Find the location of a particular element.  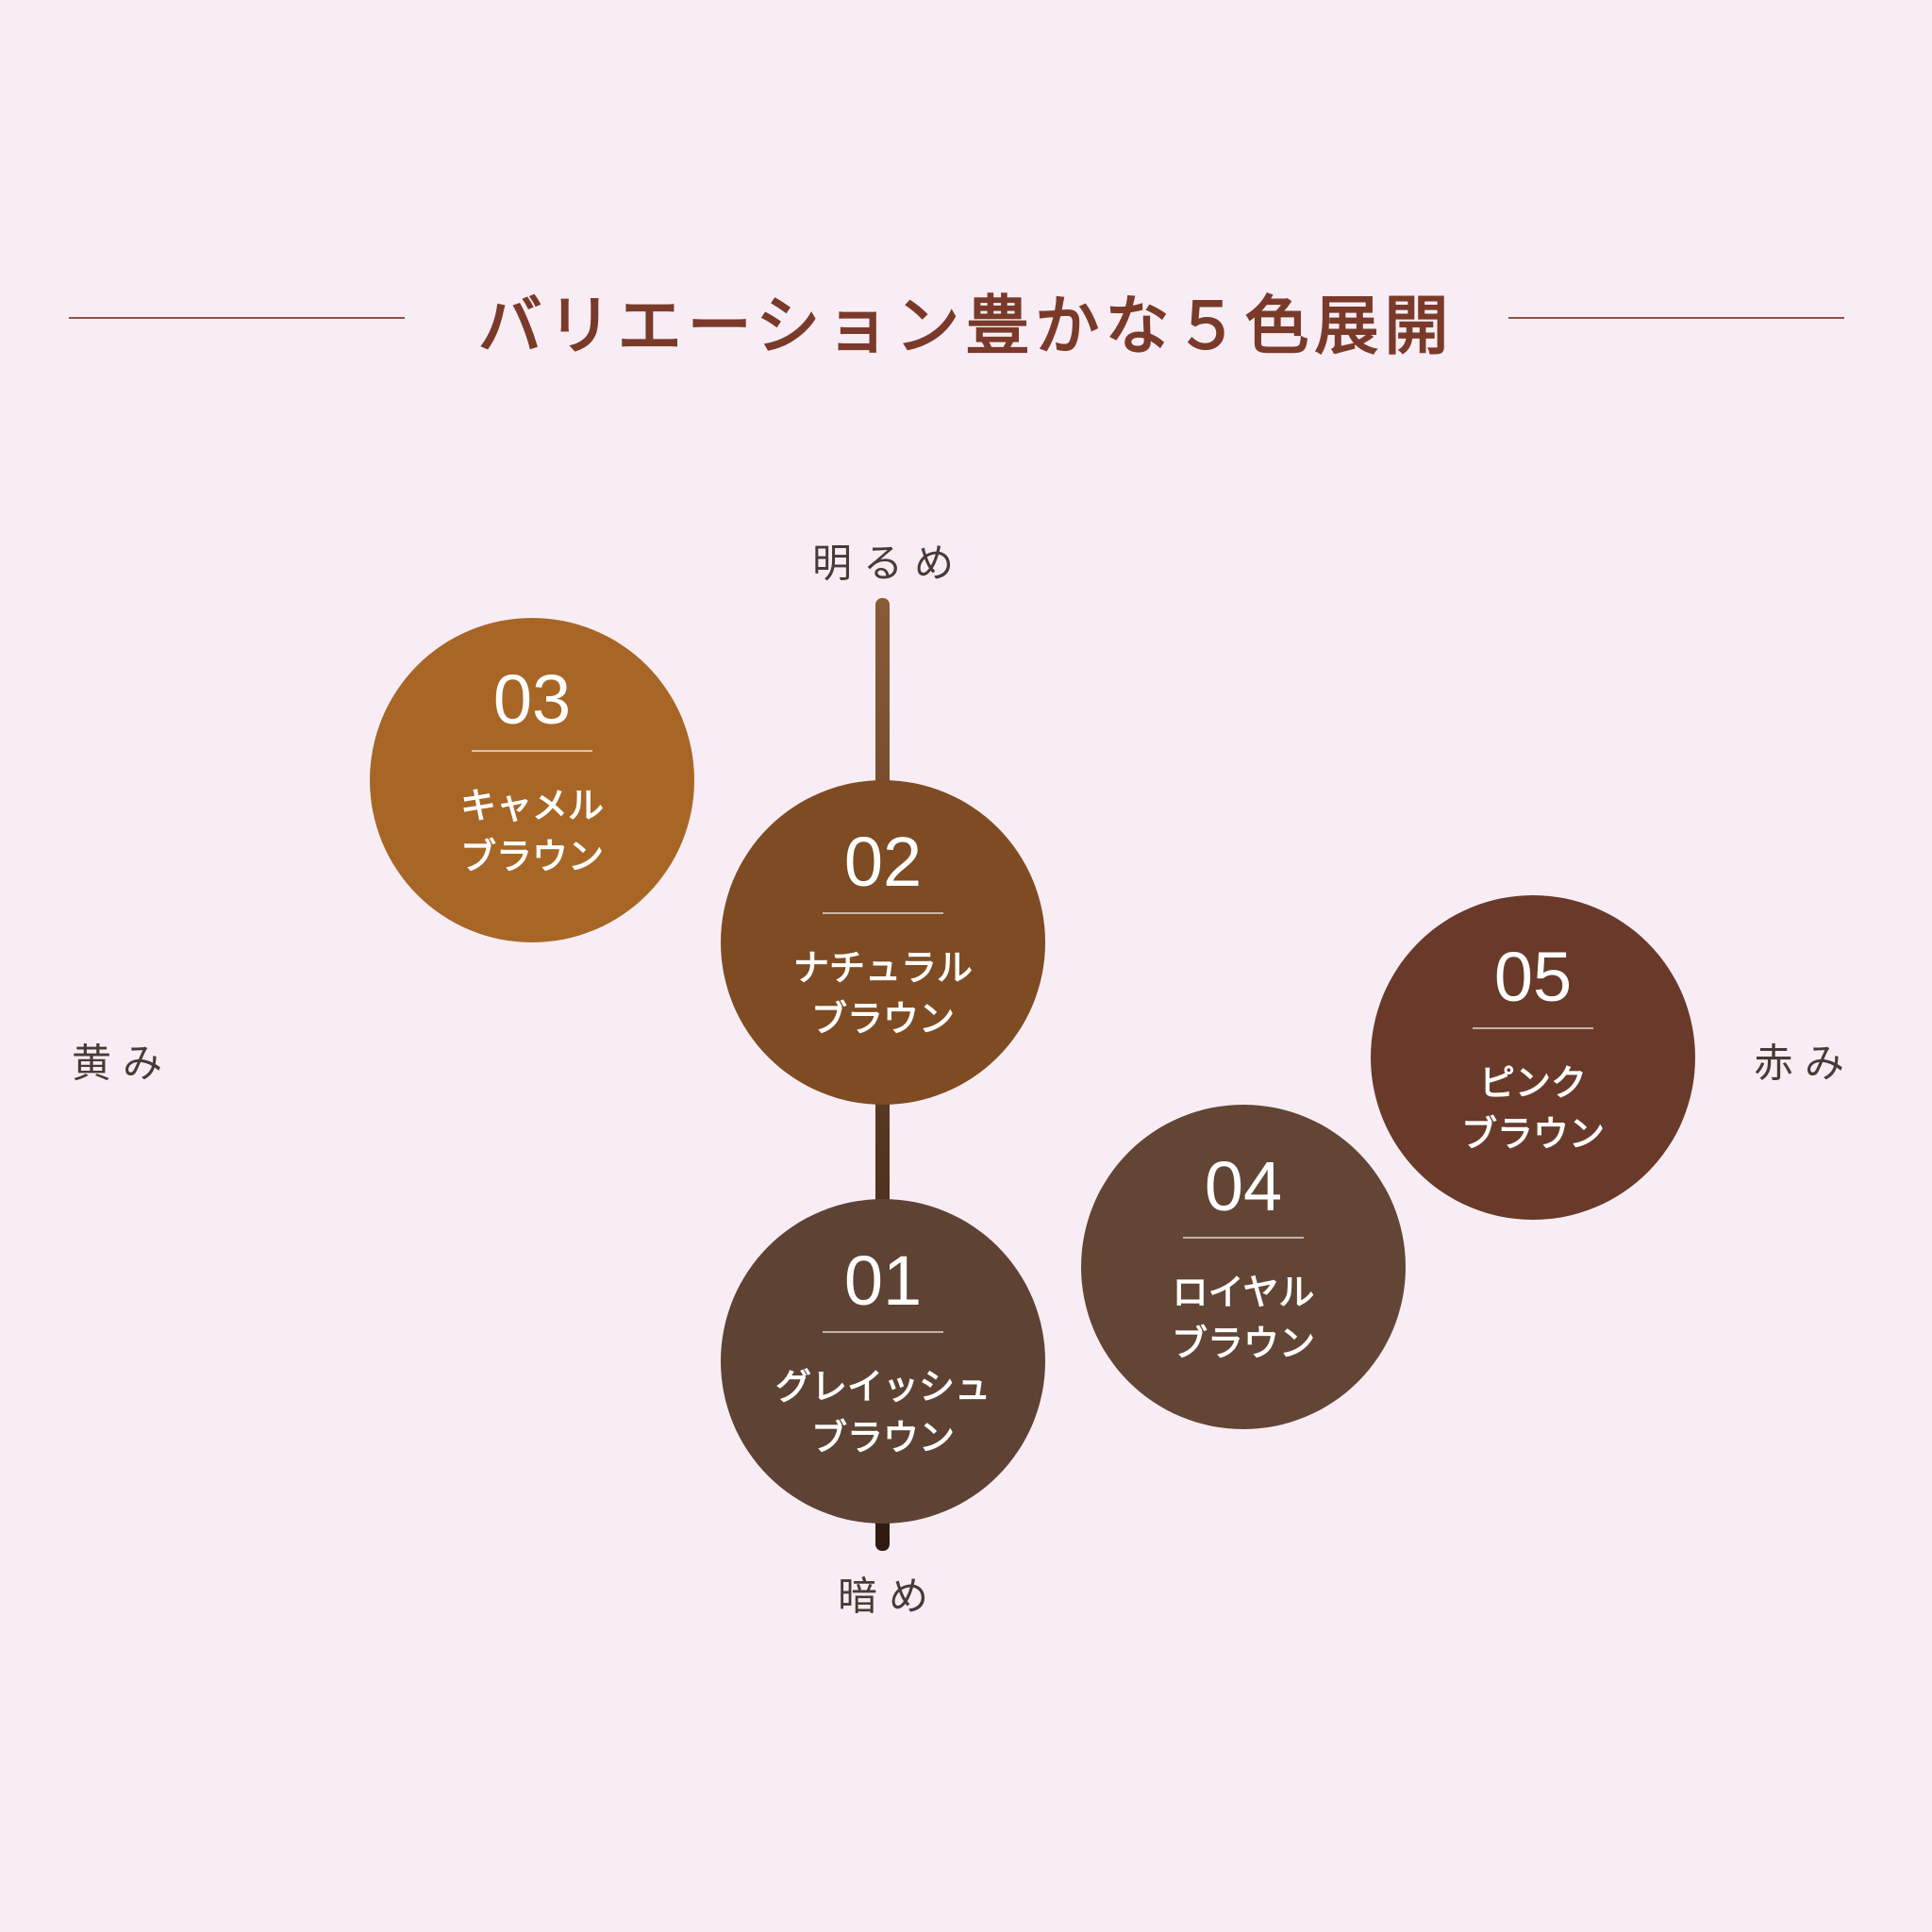

title-rule-right is located at coordinates (1676, 318).